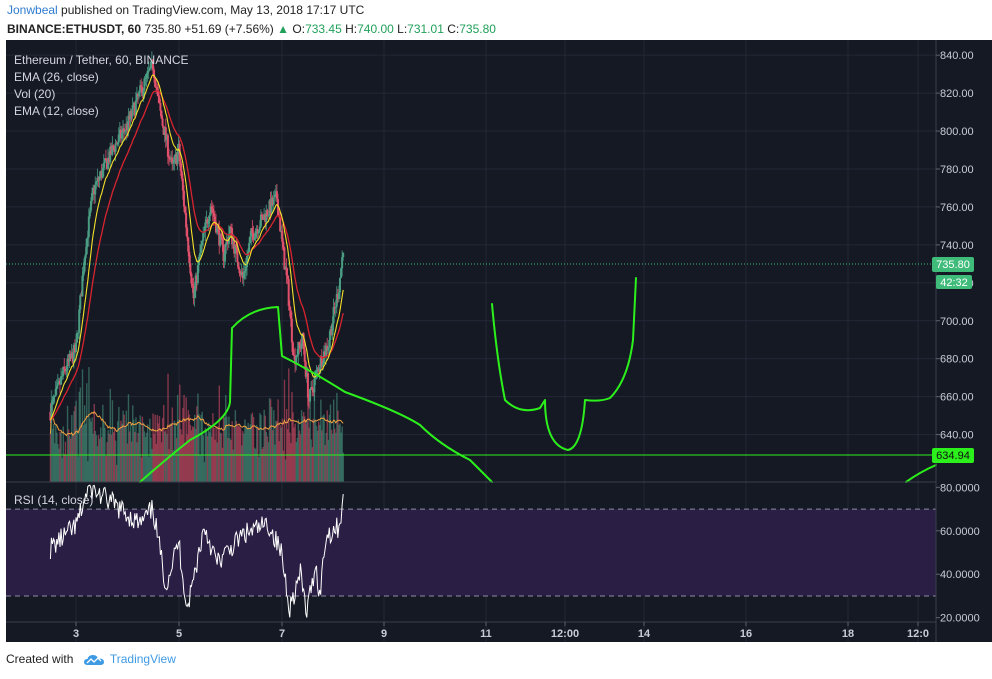 The image size is (992, 679). Describe the element at coordinates (53, 500) in the screenshot. I see `legend-rsi: RSI (14, close)` at that location.